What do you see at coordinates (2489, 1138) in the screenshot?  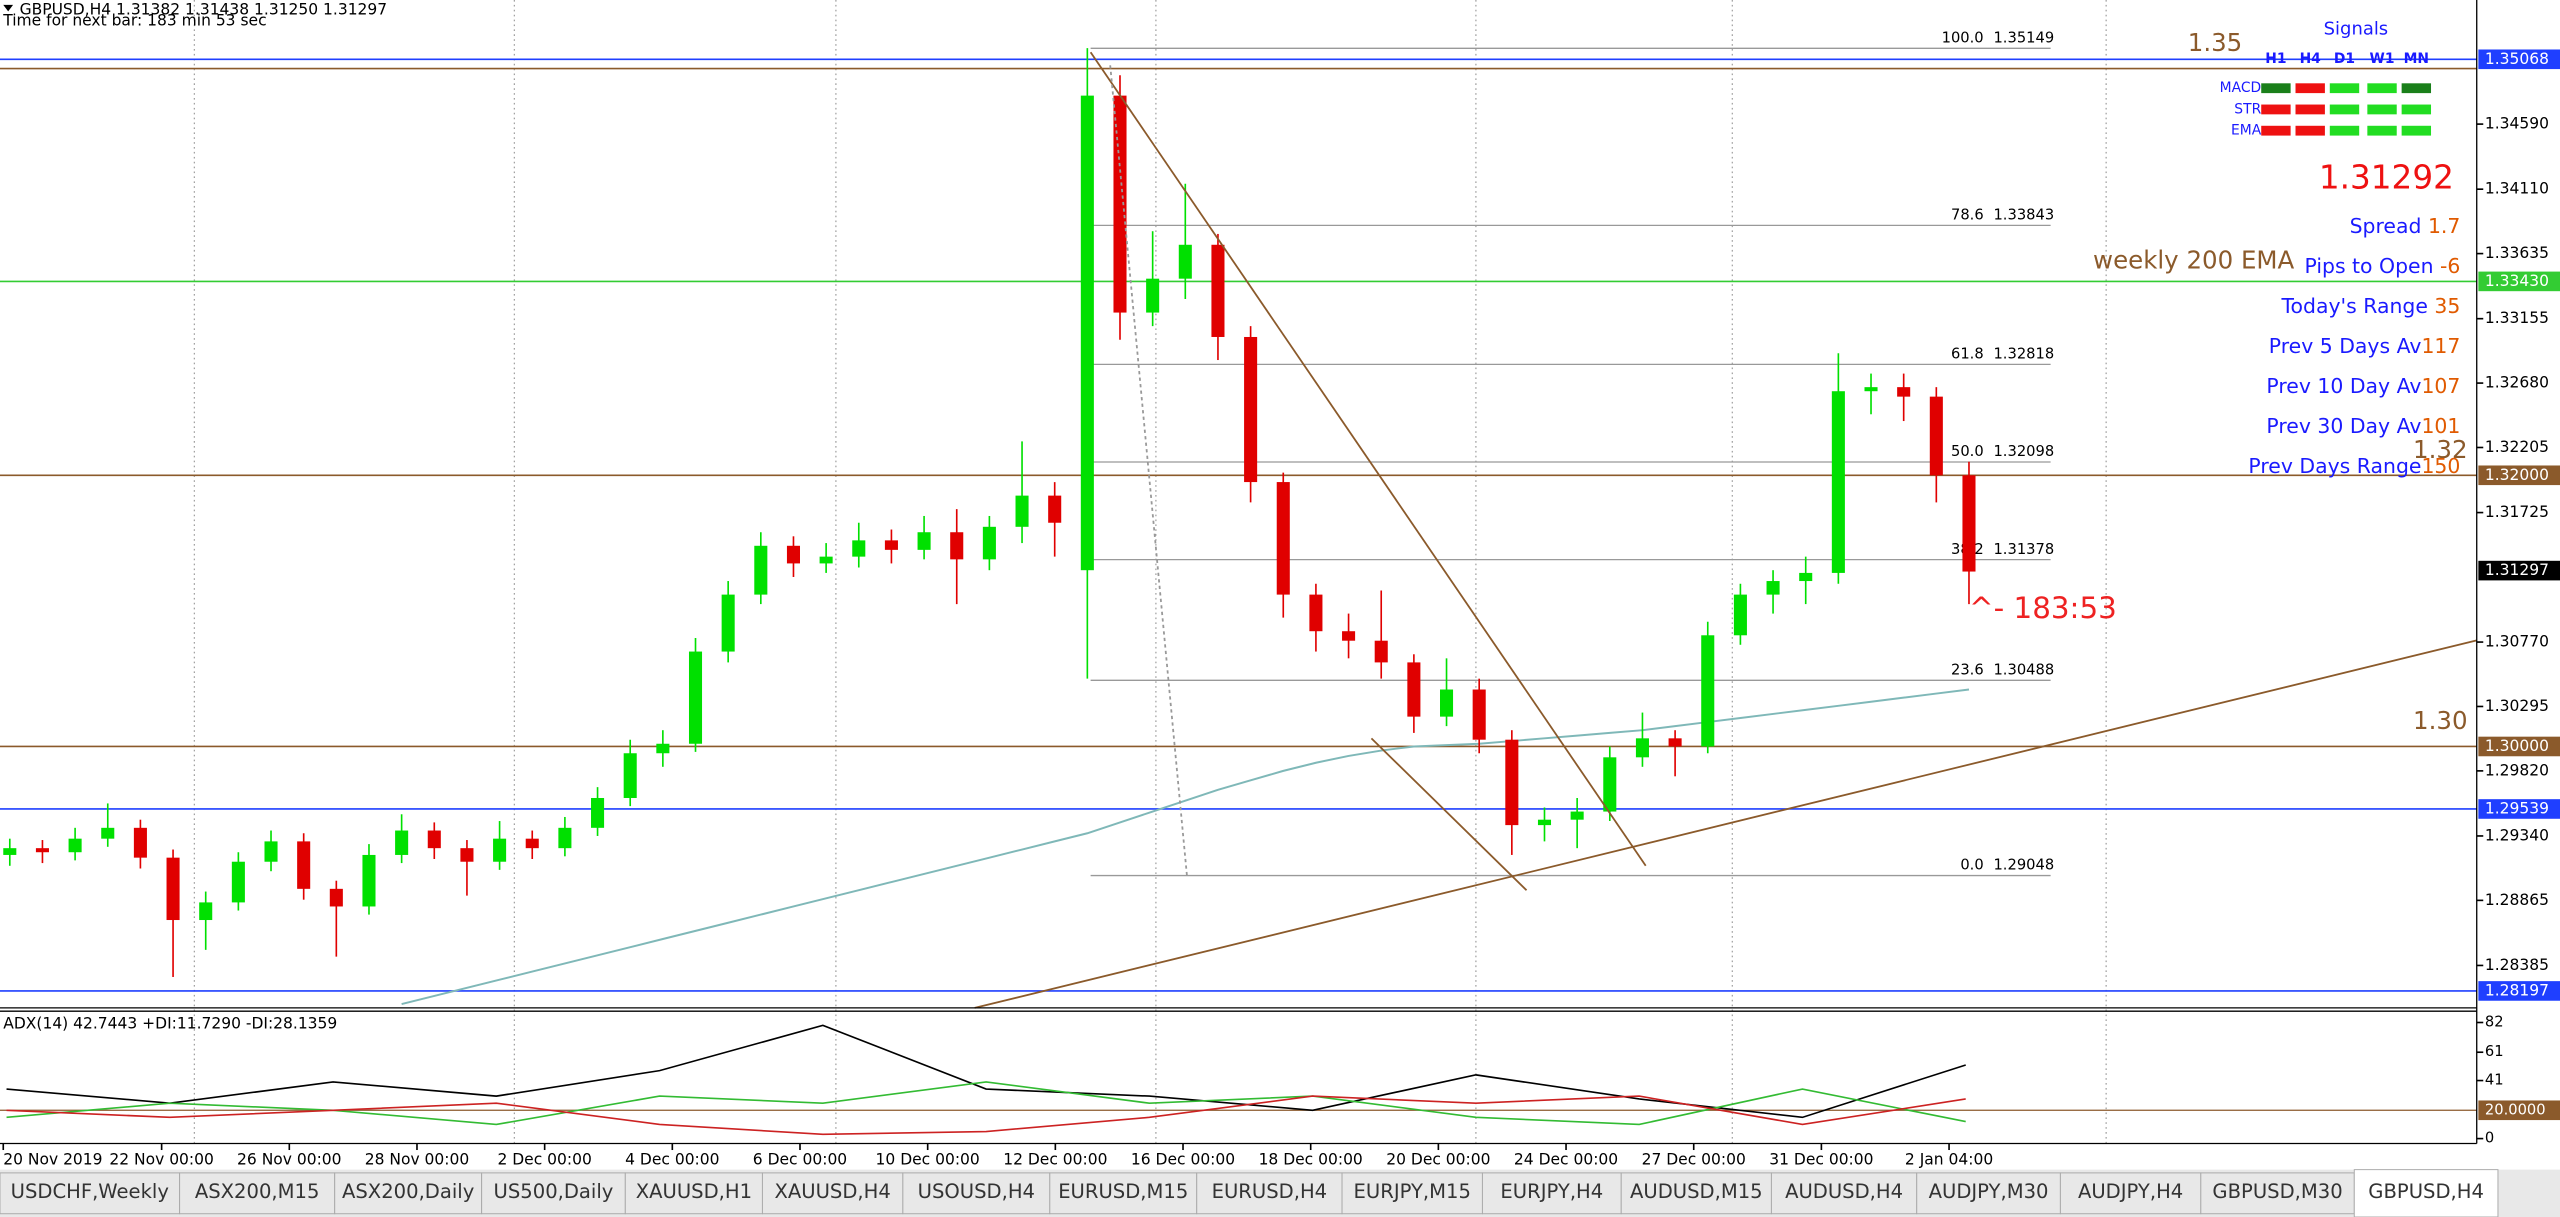 I see `adx-tick-label: 0` at bounding box center [2489, 1138].